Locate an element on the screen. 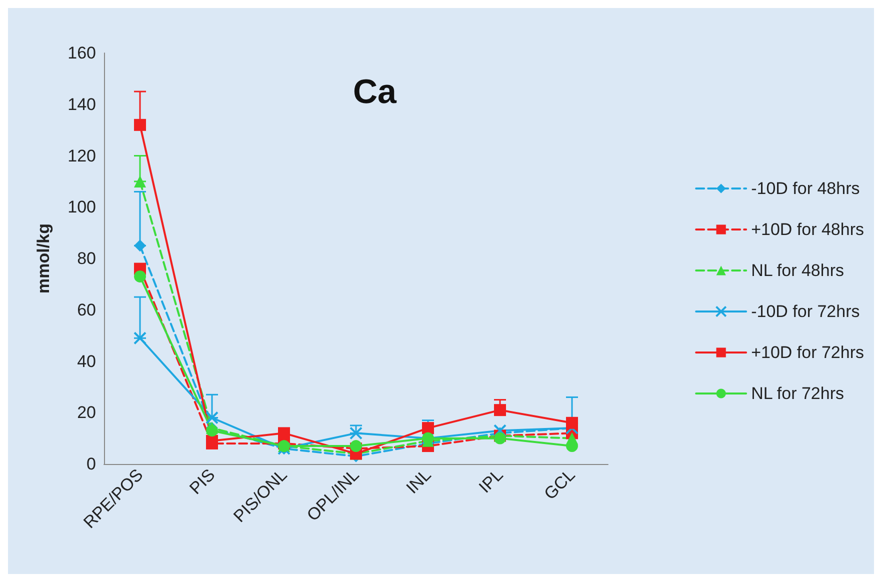 This screenshot has height=582, width=882. legend-label: NL for 48hrs is located at coordinates (797, 270).